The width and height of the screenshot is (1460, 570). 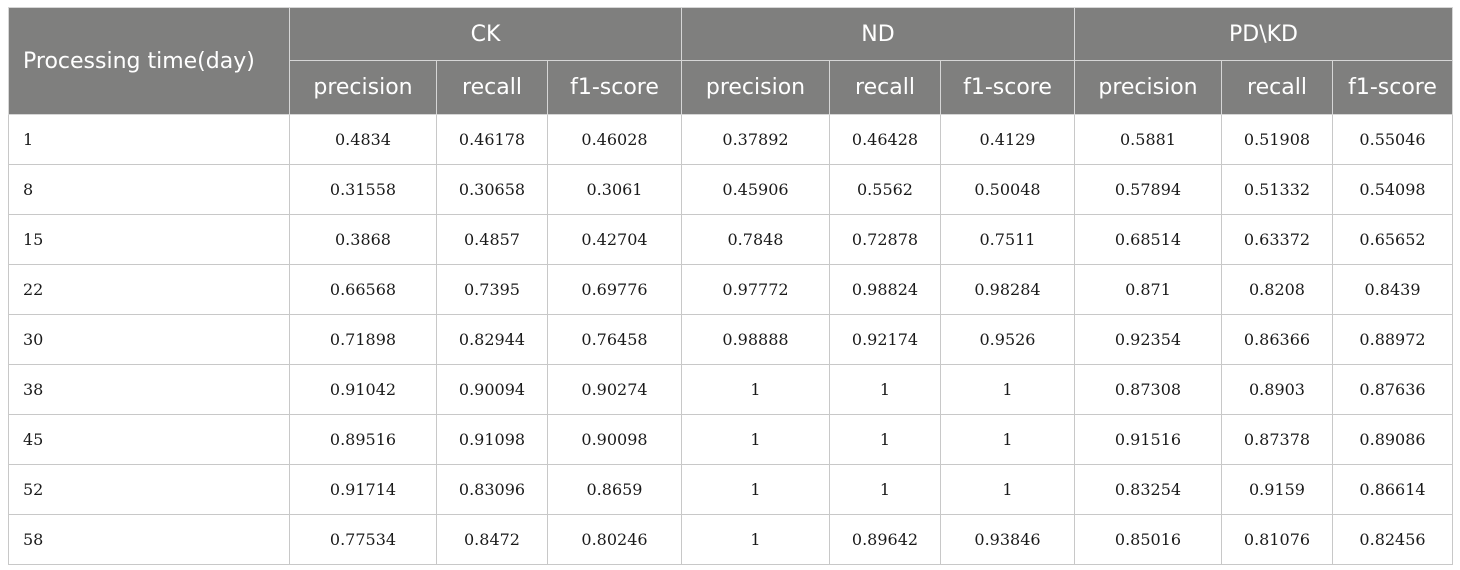 What do you see at coordinates (614, 239) in the screenshot?
I see `value-cell: 0.42704` at bounding box center [614, 239].